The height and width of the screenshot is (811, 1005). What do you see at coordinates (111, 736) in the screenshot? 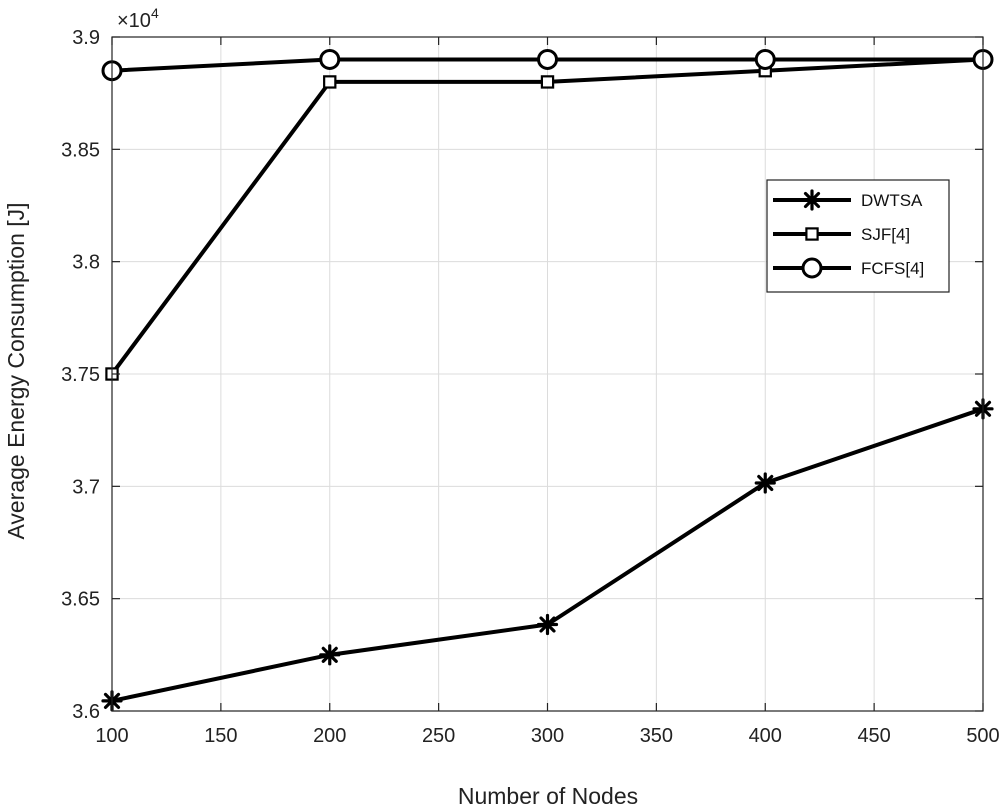
I see `x-tick-label: 100` at bounding box center [111, 736].